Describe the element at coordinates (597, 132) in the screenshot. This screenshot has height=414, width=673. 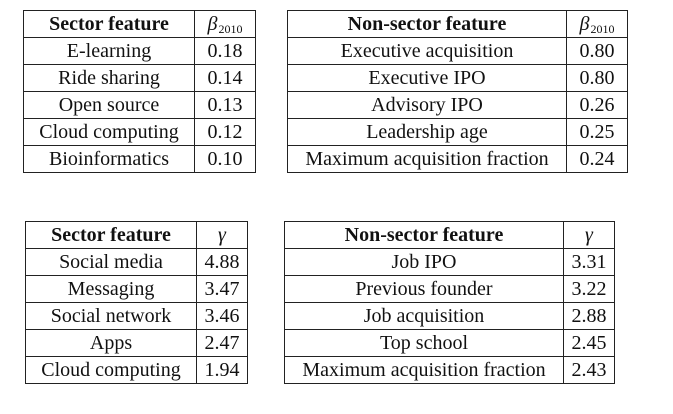
I see `value-cell: 0.25` at that location.